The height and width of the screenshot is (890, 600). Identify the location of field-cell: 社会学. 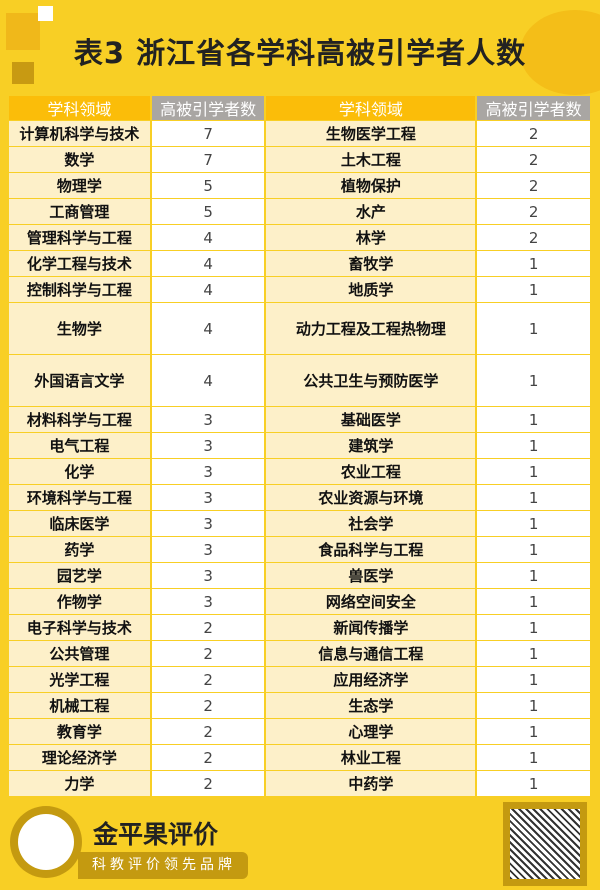
(371, 523).